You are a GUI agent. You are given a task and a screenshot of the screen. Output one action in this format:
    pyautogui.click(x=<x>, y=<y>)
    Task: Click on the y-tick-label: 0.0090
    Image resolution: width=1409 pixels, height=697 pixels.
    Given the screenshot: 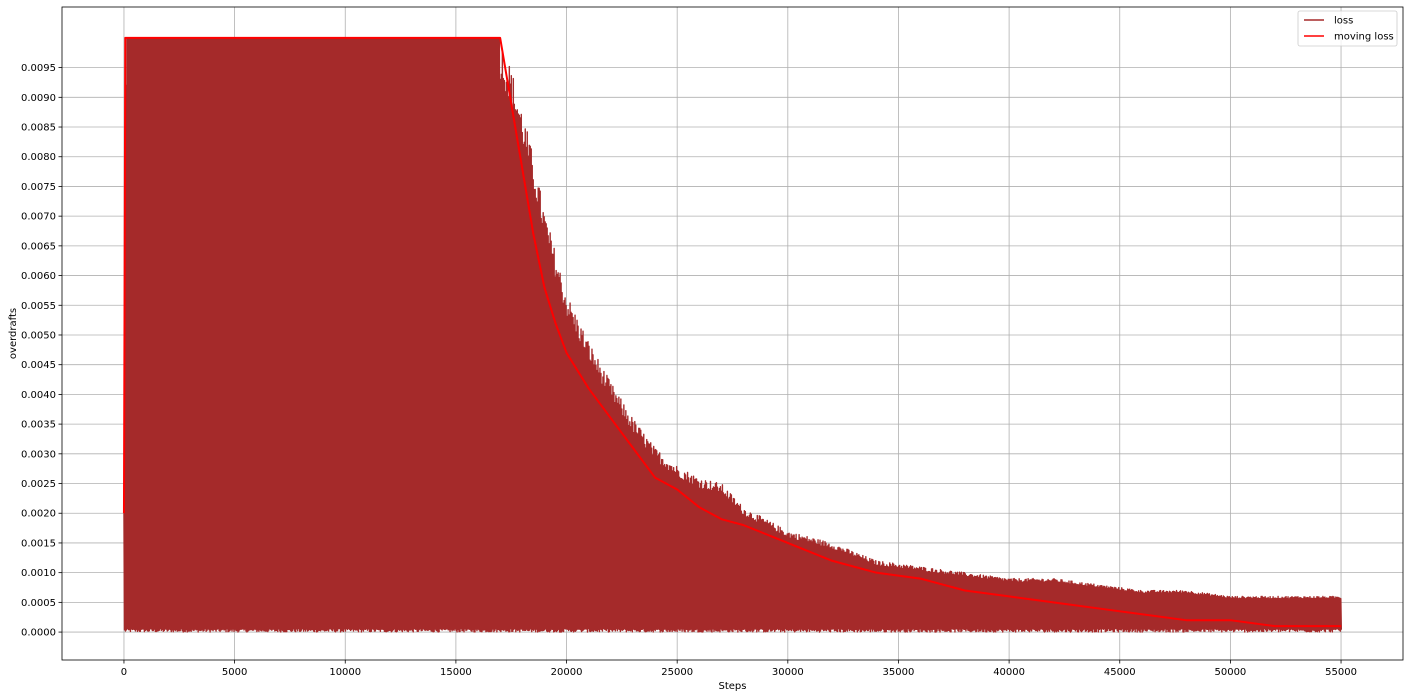 What is the action you would take?
    pyautogui.click(x=38, y=98)
    